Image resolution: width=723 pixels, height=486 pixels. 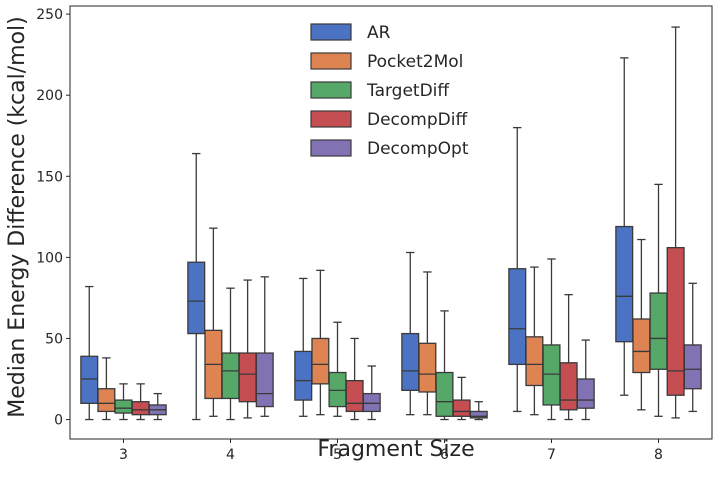 What do you see at coordinates (444, 455) in the screenshot?
I see `x-tick-label: 6` at bounding box center [444, 455].